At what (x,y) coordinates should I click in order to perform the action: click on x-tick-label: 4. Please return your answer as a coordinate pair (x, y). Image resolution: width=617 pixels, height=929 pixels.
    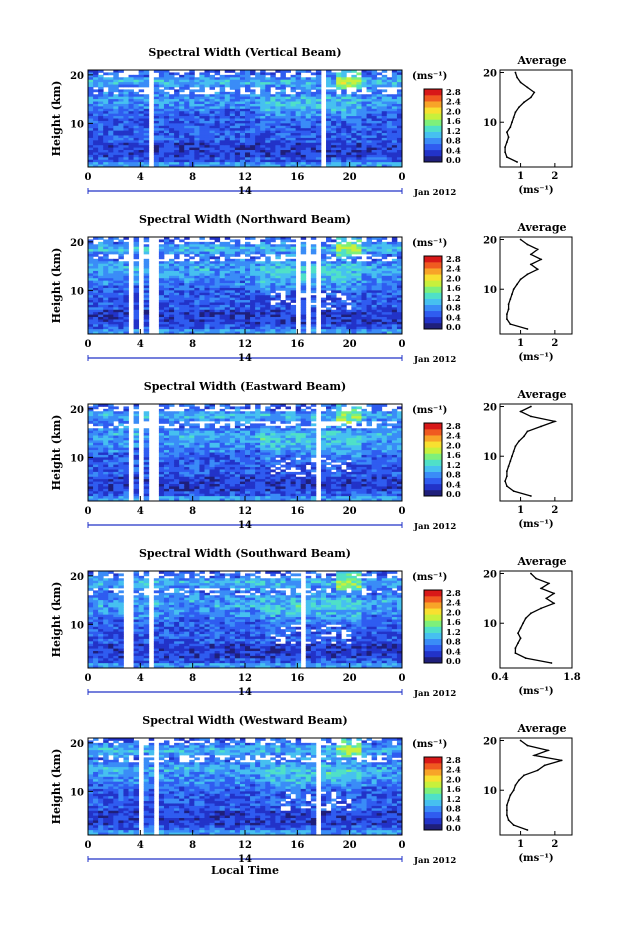
    Looking at the image, I should click on (140, 177).